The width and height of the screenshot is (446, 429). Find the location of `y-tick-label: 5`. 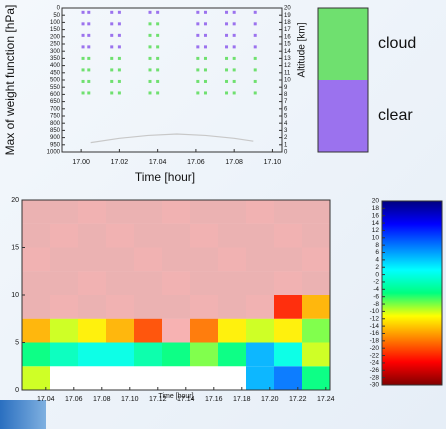

y-tick-label: 5 is located at coordinates (17, 342).